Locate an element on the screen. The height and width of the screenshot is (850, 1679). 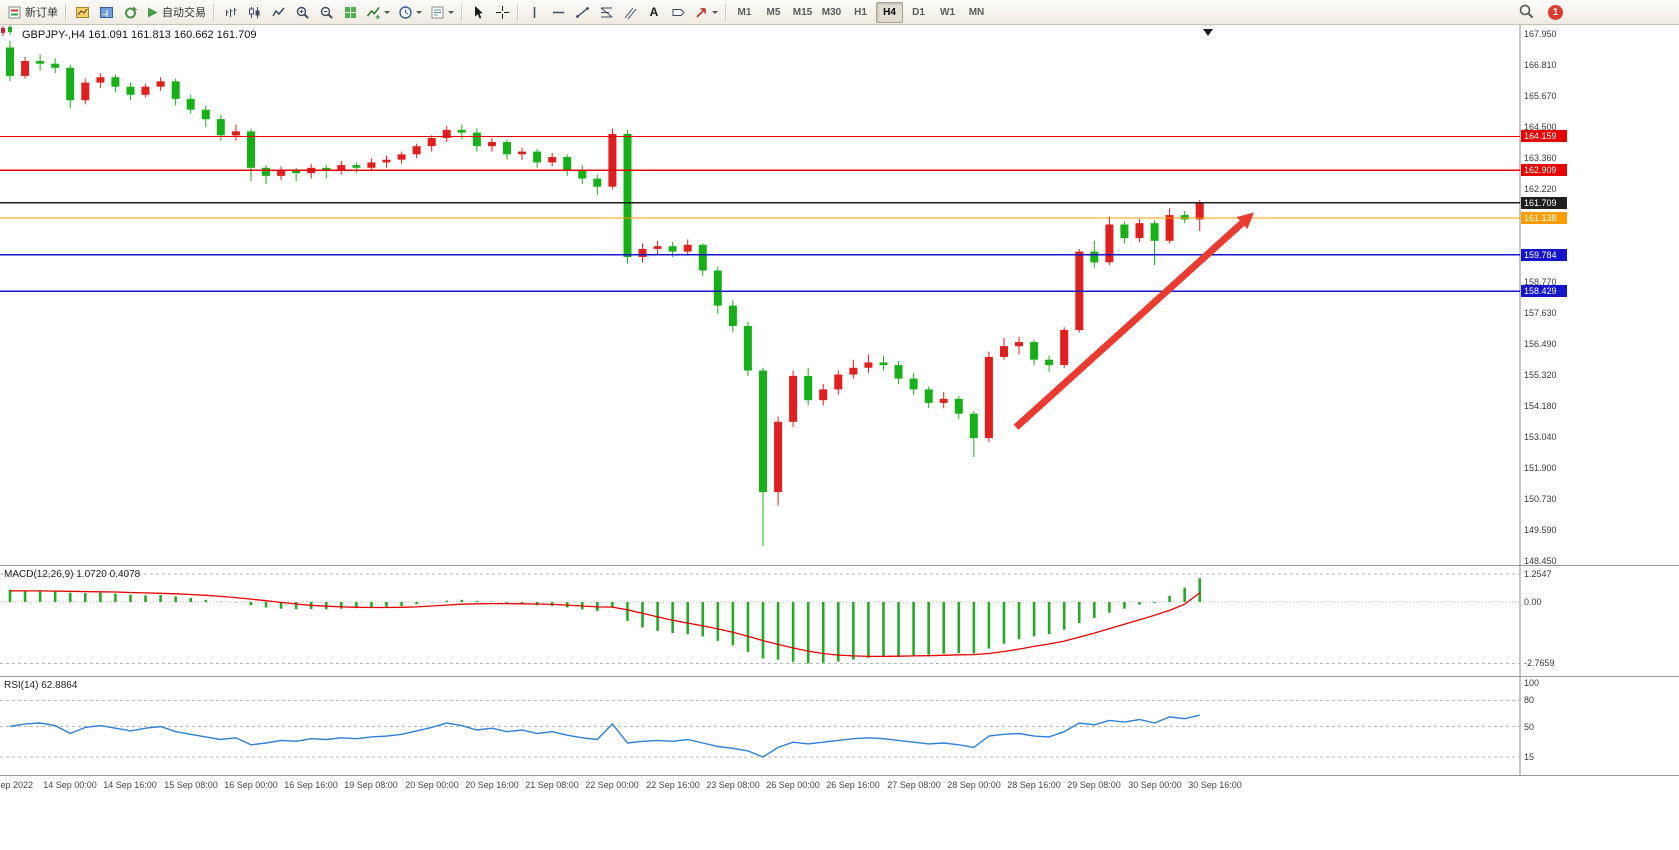
market-watch-button is located at coordinates (106, 12).